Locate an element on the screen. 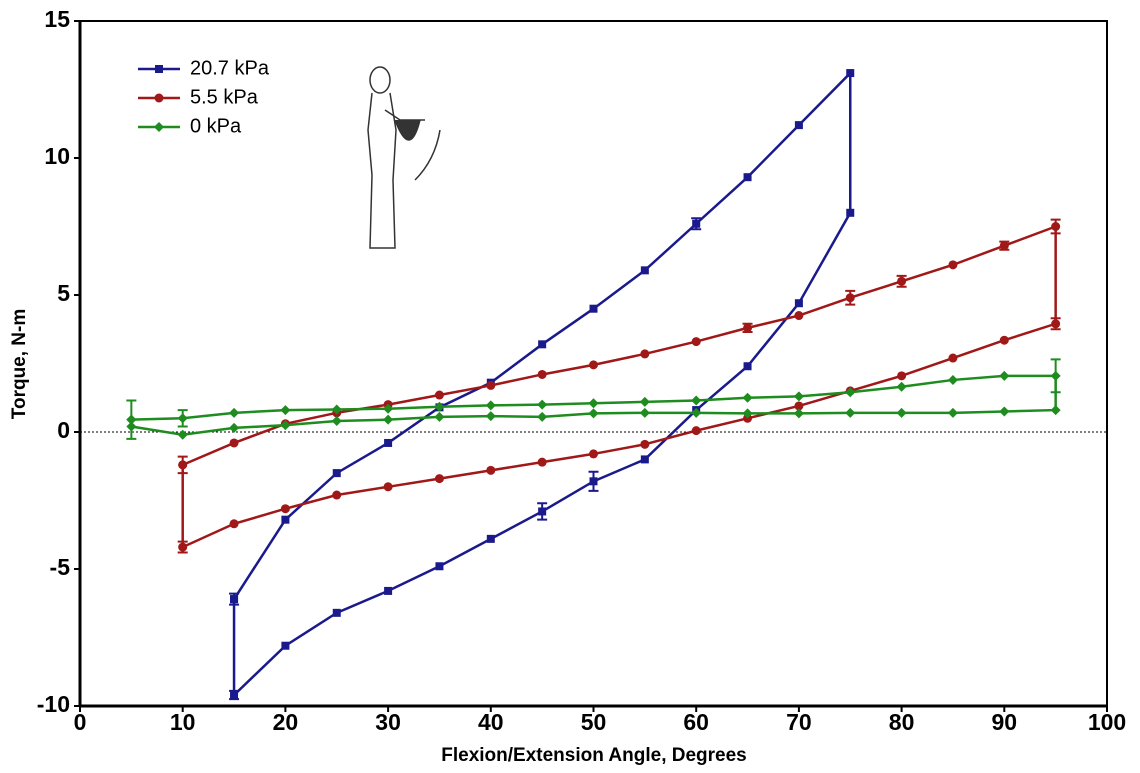 The image size is (1140, 773). y-tick-label: 5 is located at coordinates (63, 293).